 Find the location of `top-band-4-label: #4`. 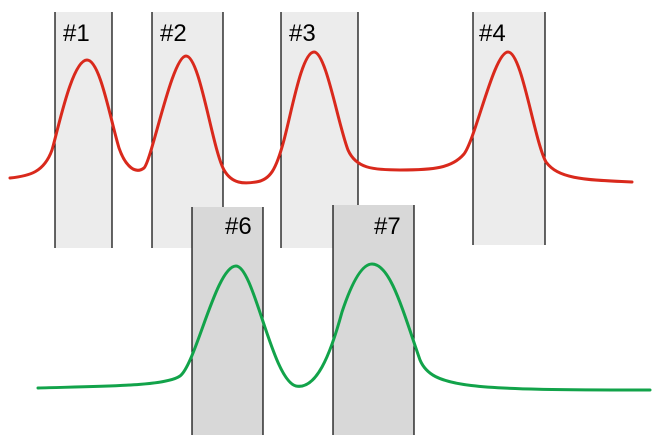

top-band-4-label: #4 is located at coordinates (492, 33).